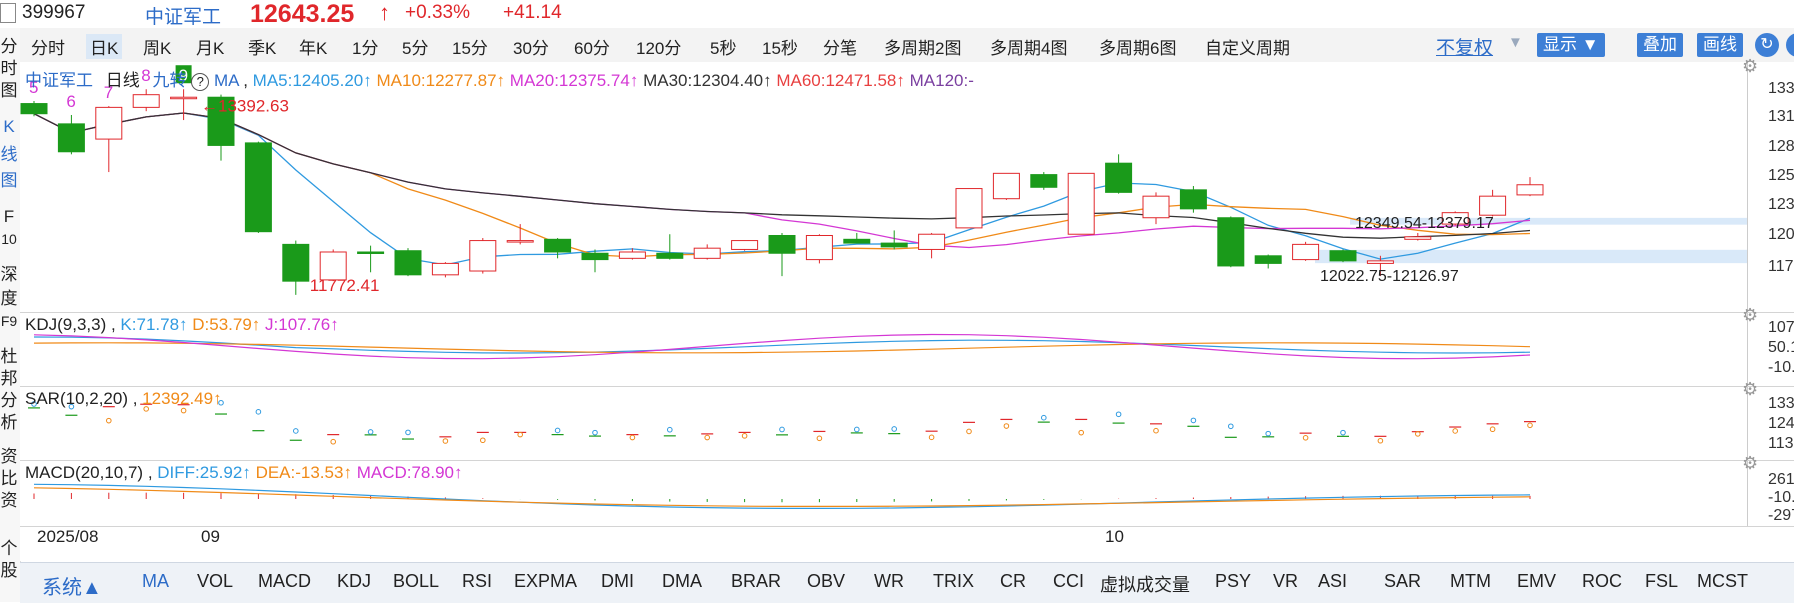 Image resolution: width=1794 pixels, height=603 pixels. What do you see at coordinates (1720, 45) in the screenshot?
I see `draw-button: 画线` at bounding box center [1720, 45].